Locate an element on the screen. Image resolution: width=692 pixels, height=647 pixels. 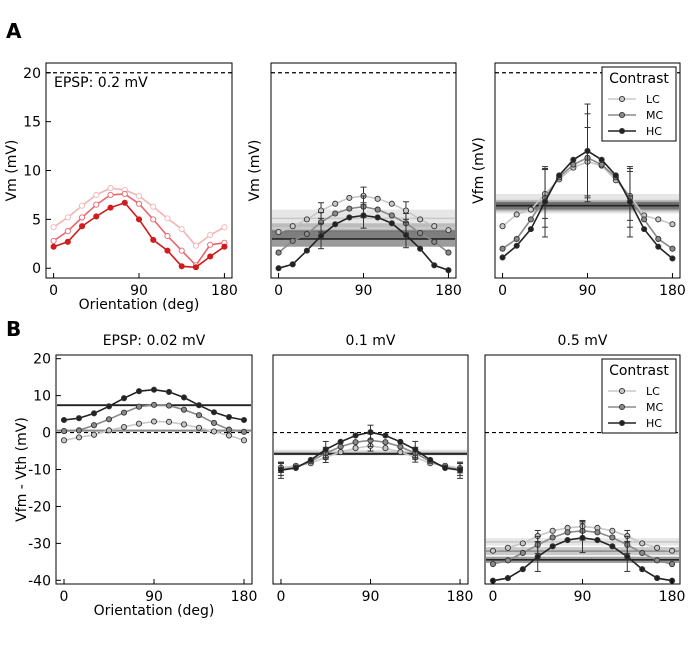
legend-swatch-marker is located at coordinates (622, 407).